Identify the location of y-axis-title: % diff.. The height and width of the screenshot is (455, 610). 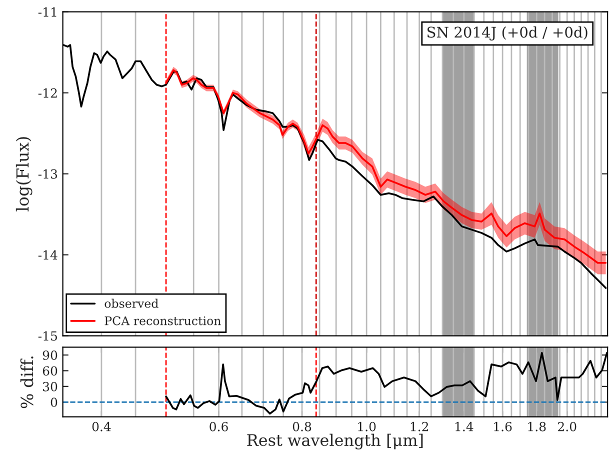
(27, 382).